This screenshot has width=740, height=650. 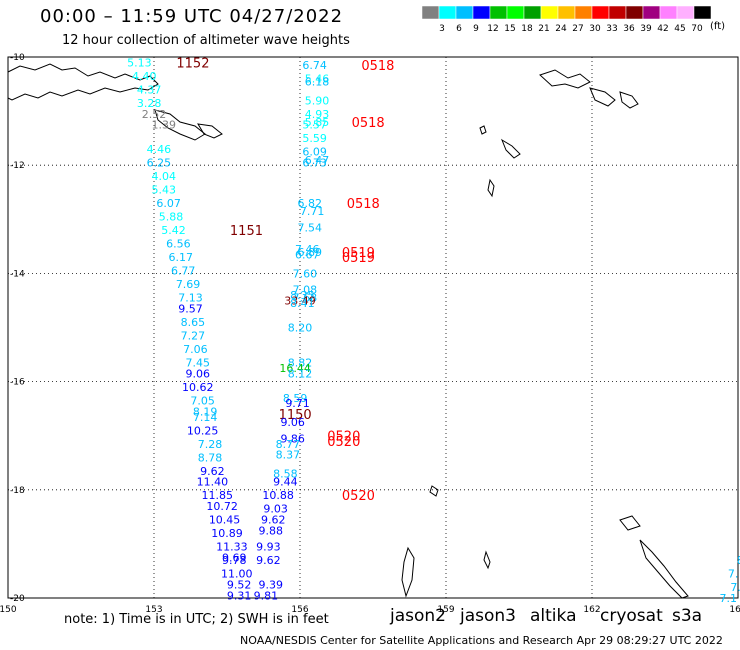 What do you see at coordinates (577, 29) in the screenshot?
I see `legend-label: 27` at bounding box center [577, 29].